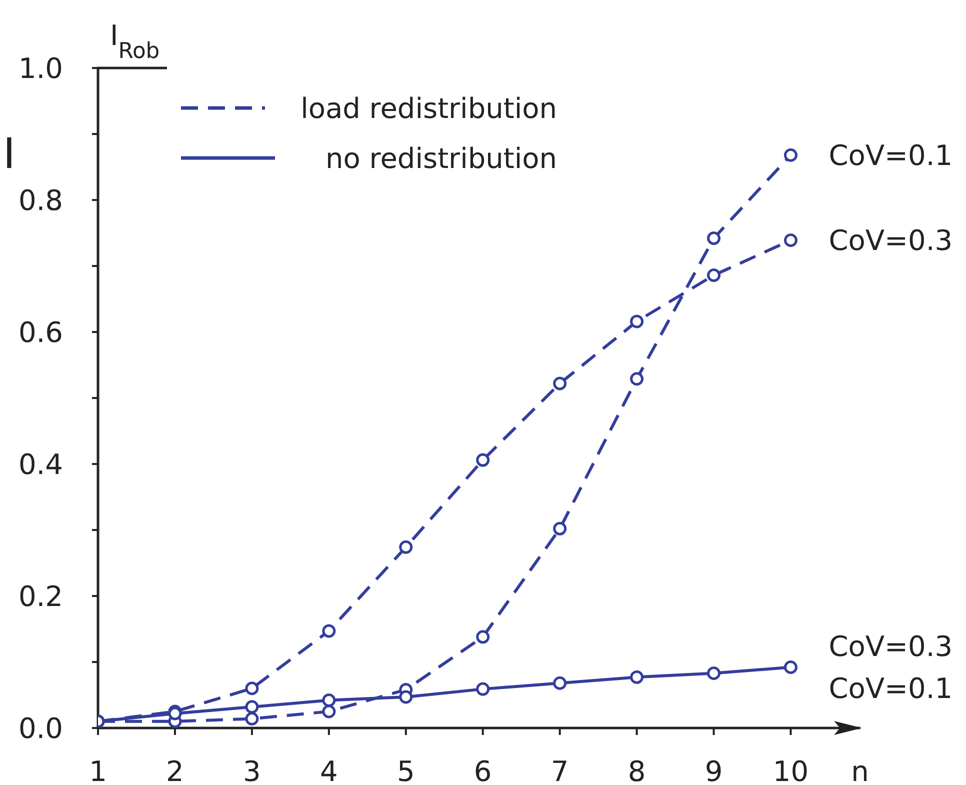 The height and width of the screenshot is (785, 966). What do you see at coordinates (428, 108) in the screenshot?
I see `annotation: load redistribution` at bounding box center [428, 108].